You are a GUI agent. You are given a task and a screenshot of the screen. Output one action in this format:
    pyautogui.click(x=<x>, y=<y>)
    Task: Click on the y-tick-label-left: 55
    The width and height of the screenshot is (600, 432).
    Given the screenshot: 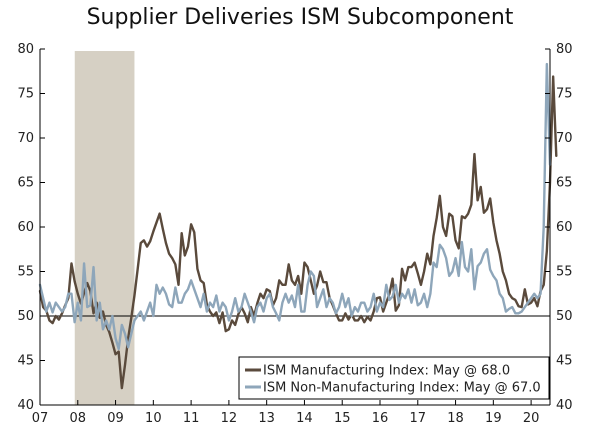 What is the action you would take?
    pyautogui.click(x=25, y=272)
    